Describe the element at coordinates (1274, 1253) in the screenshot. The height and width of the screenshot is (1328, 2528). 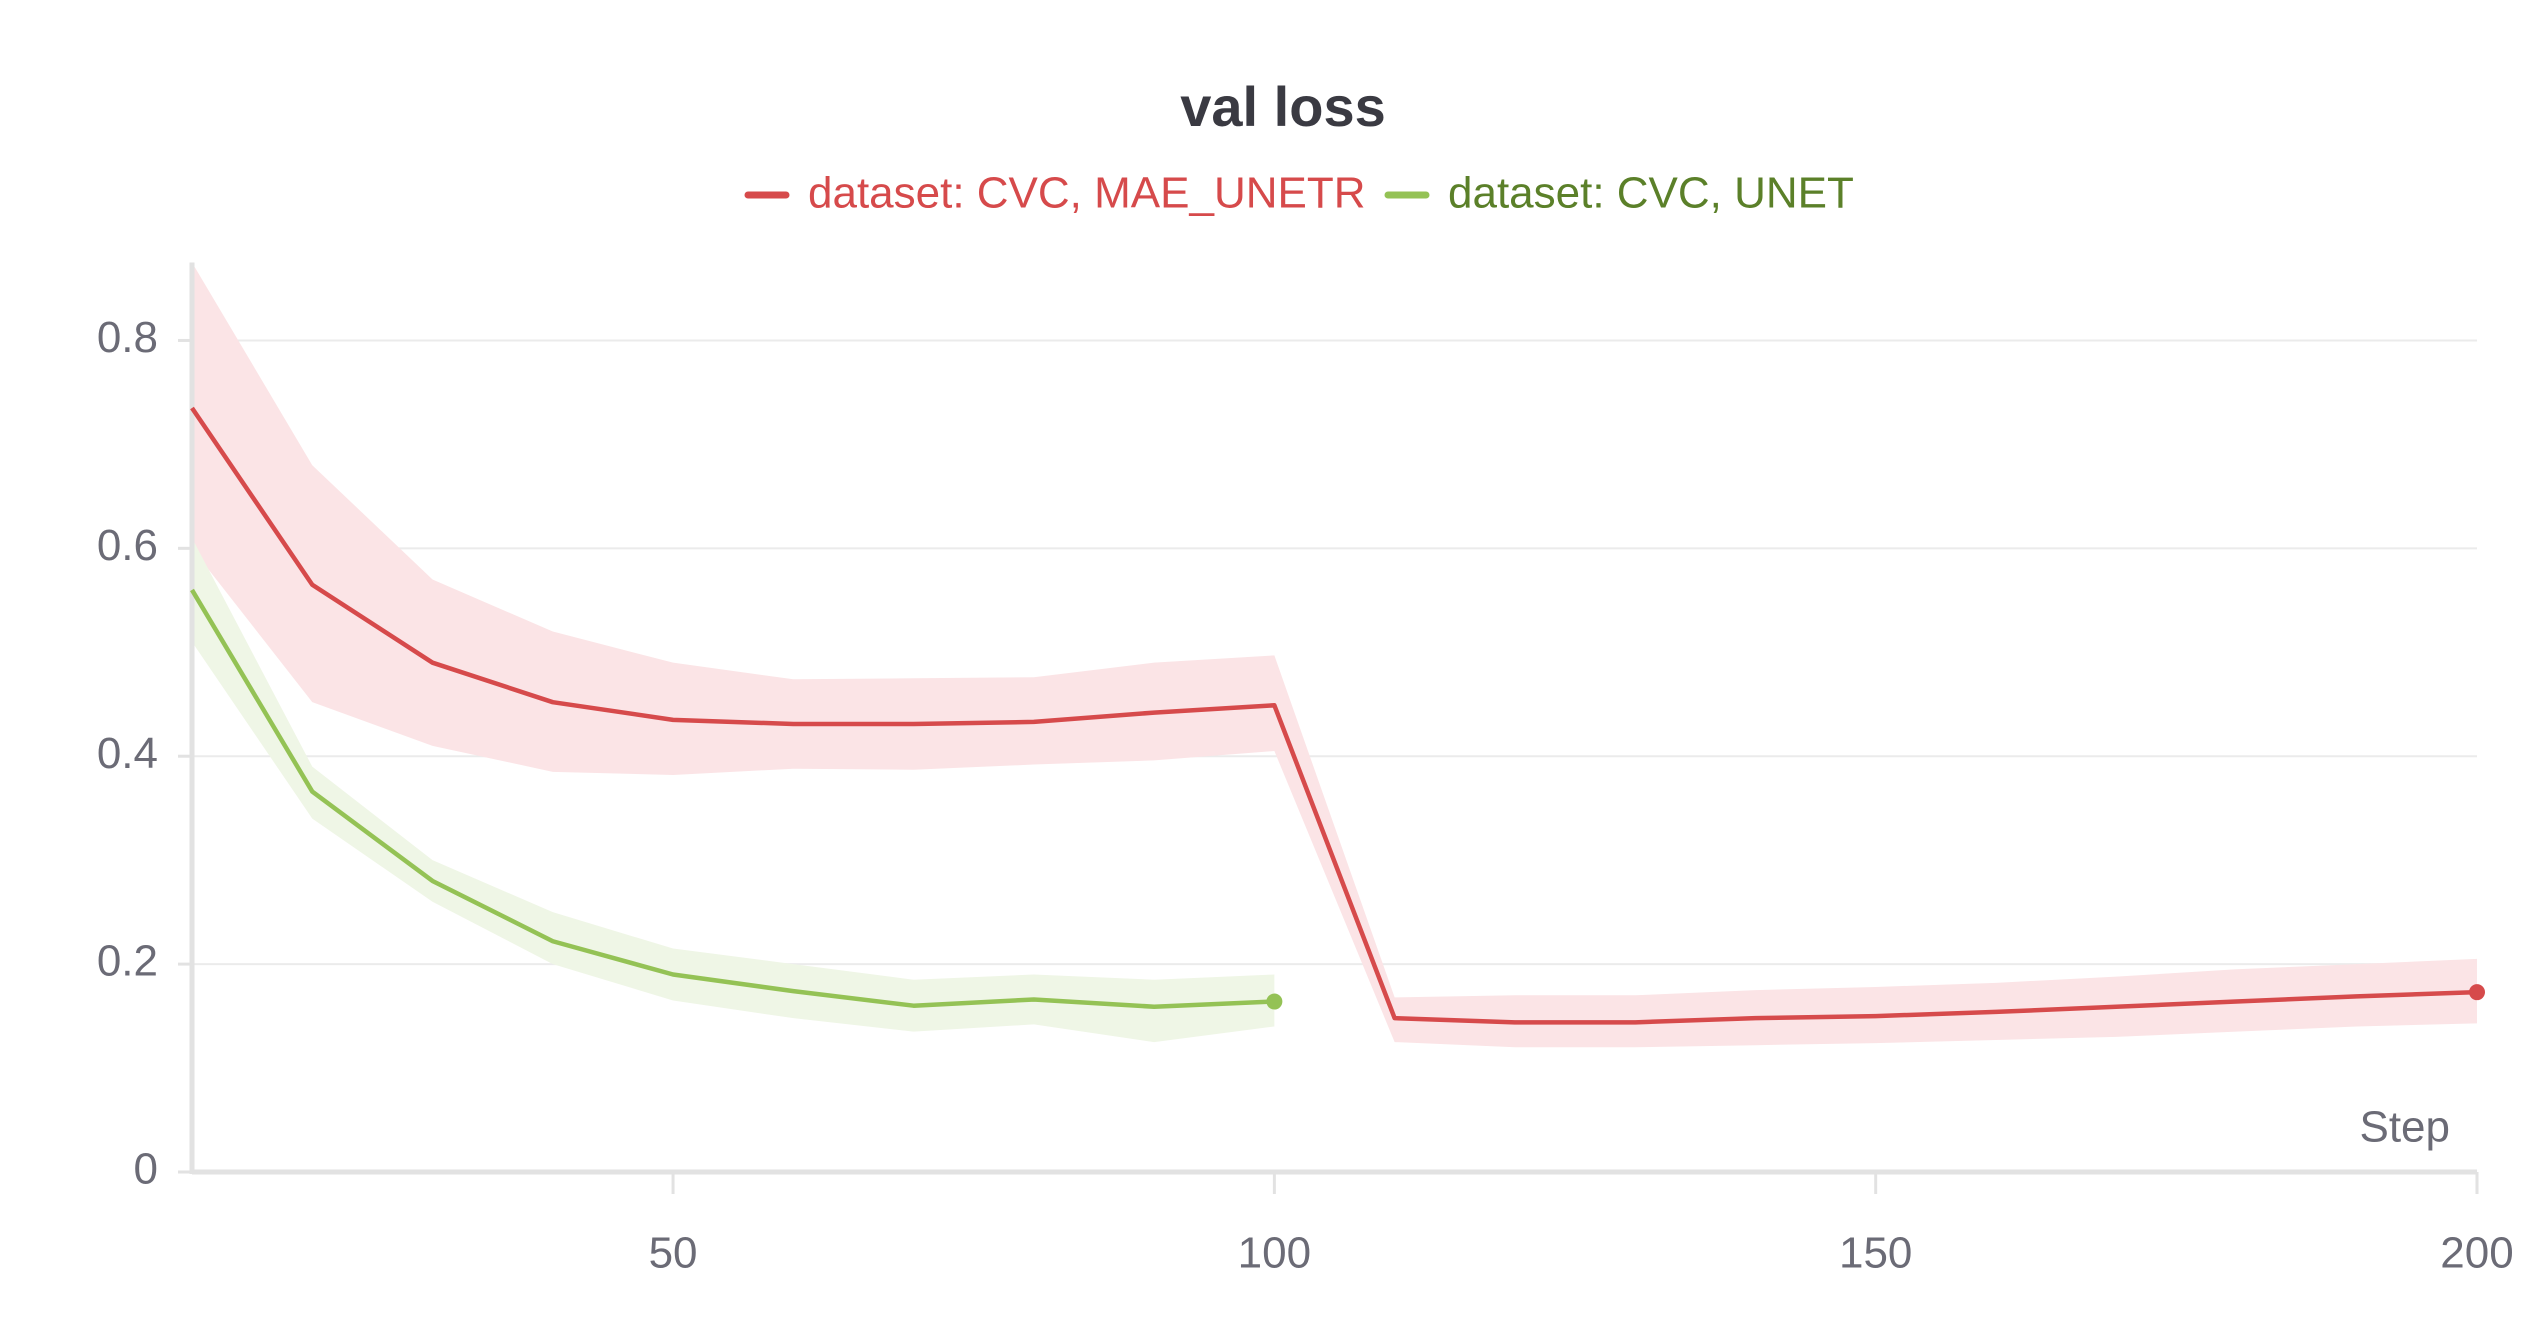
I see `x-tick-label: 100` at that location.